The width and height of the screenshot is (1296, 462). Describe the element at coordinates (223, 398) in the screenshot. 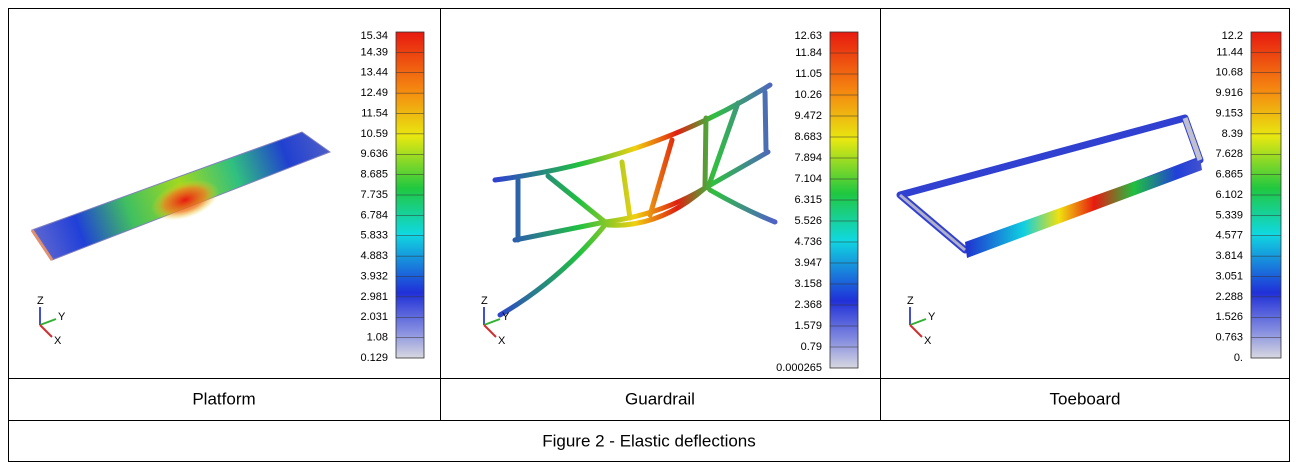

I see `panel-caption: Platform` at that location.